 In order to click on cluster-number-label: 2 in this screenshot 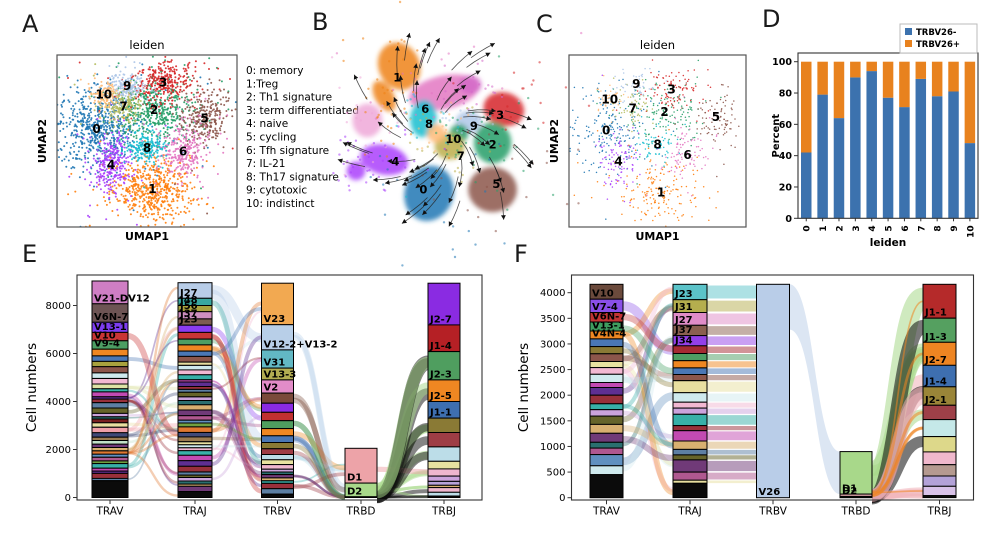, I will do `click(664, 112)`.